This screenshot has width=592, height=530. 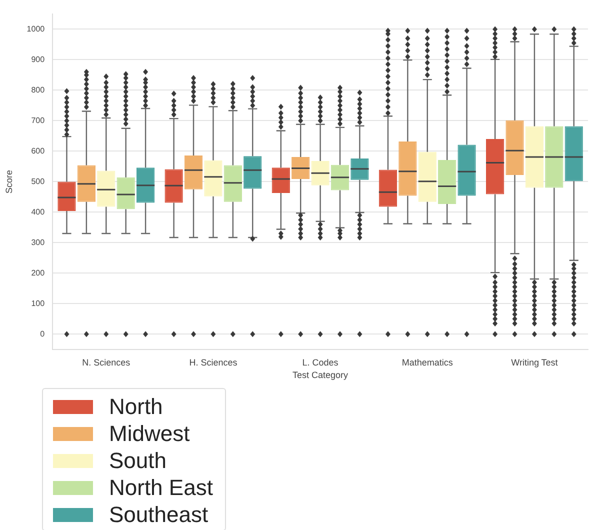 I want to click on legend-label: South, so click(x=137, y=461).